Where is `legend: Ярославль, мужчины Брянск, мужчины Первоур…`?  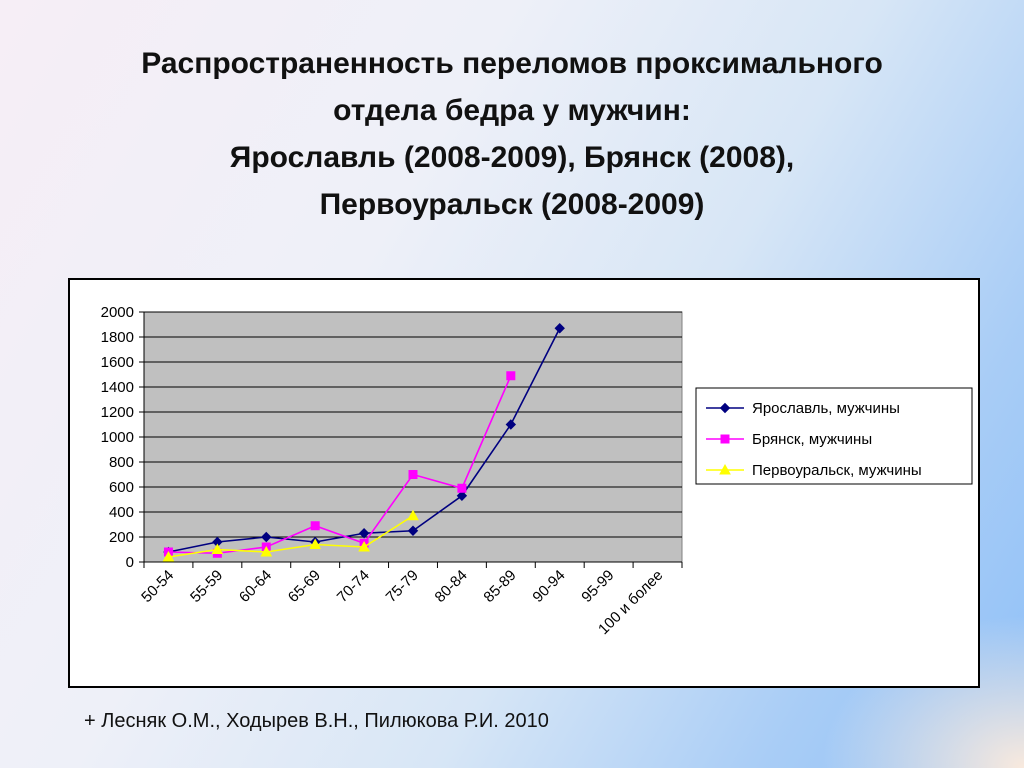 legend: Ярославль, мужчины Брянск, мужчины Первоур… is located at coordinates (834, 436).